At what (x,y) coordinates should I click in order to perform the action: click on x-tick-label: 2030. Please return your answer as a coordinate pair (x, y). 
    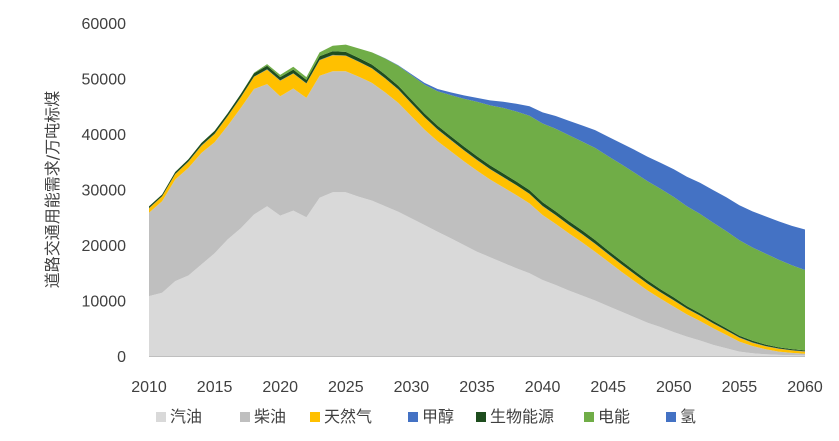
    Looking at the image, I should click on (412, 387).